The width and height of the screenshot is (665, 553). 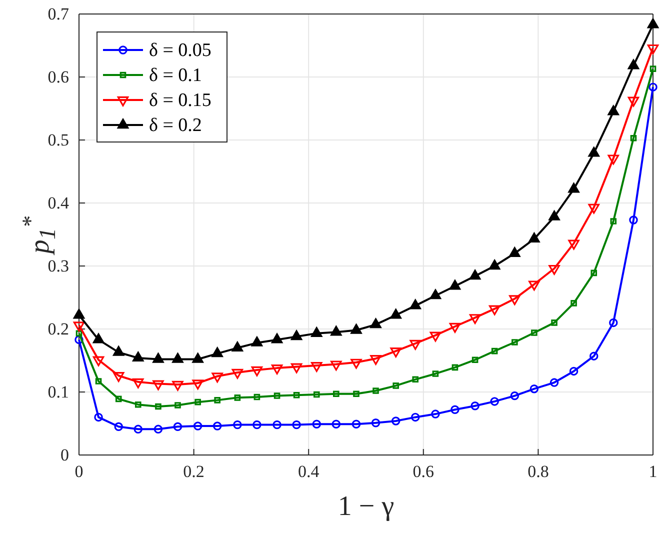 I want to click on legend-label: δ = 0.05, so click(x=180, y=50).